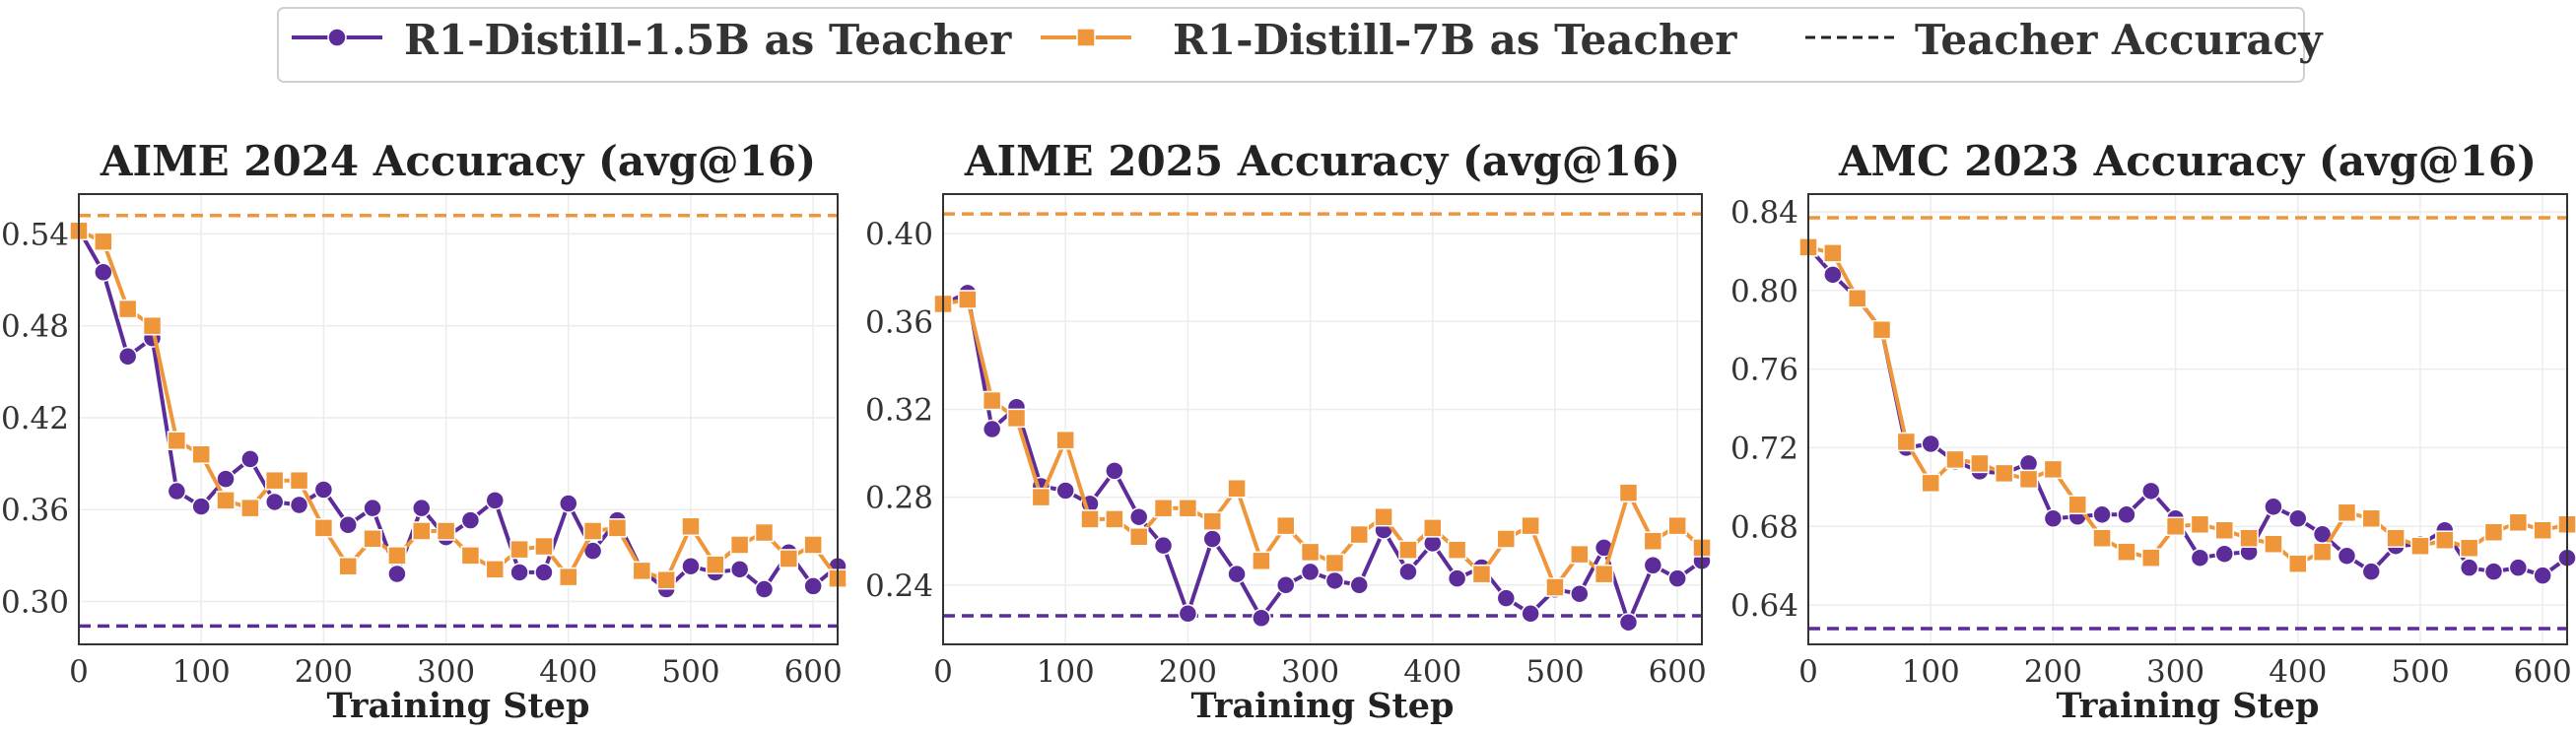 The width and height of the screenshot is (2576, 735). I want to click on y-tick-label: 0.72, so click(1764, 449).